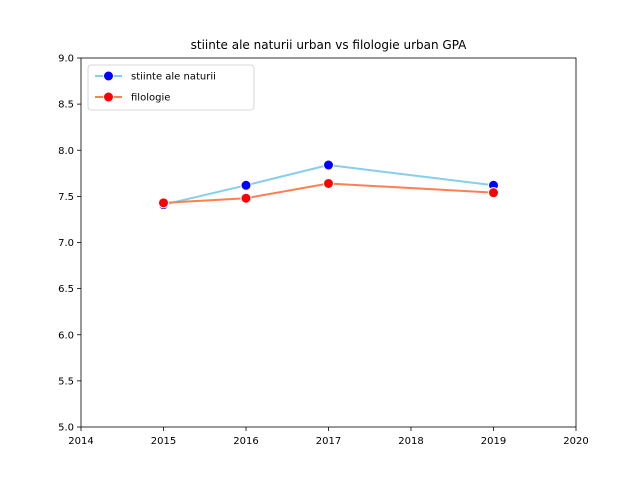  Describe the element at coordinates (173, 77) in the screenshot. I see `legend-label: stiinte ale naturii` at that location.